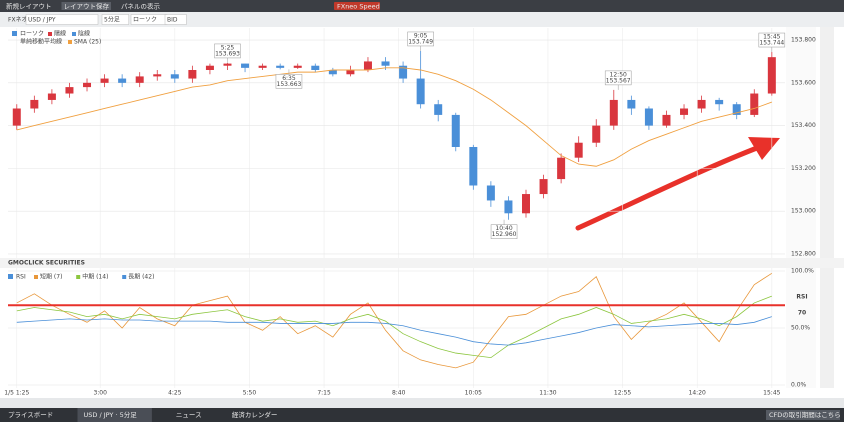 The width and height of the screenshot is (844, 422). Describe the element at coordinates (827, 207) in the screenshot. I see `scrollbar` at that location.